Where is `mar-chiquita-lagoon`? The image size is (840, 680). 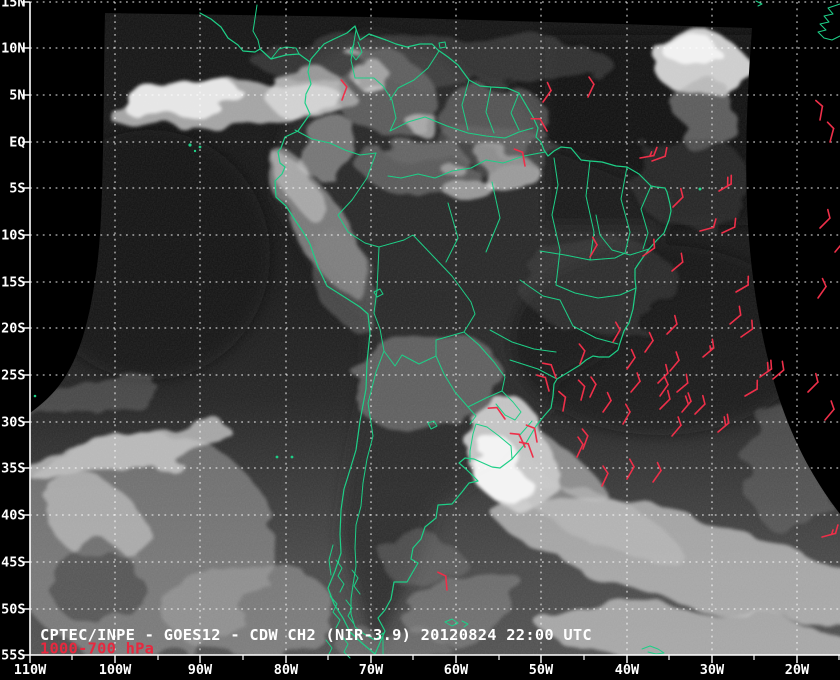
mar-chiquita-lagoon is located at coordinates (432, 425).